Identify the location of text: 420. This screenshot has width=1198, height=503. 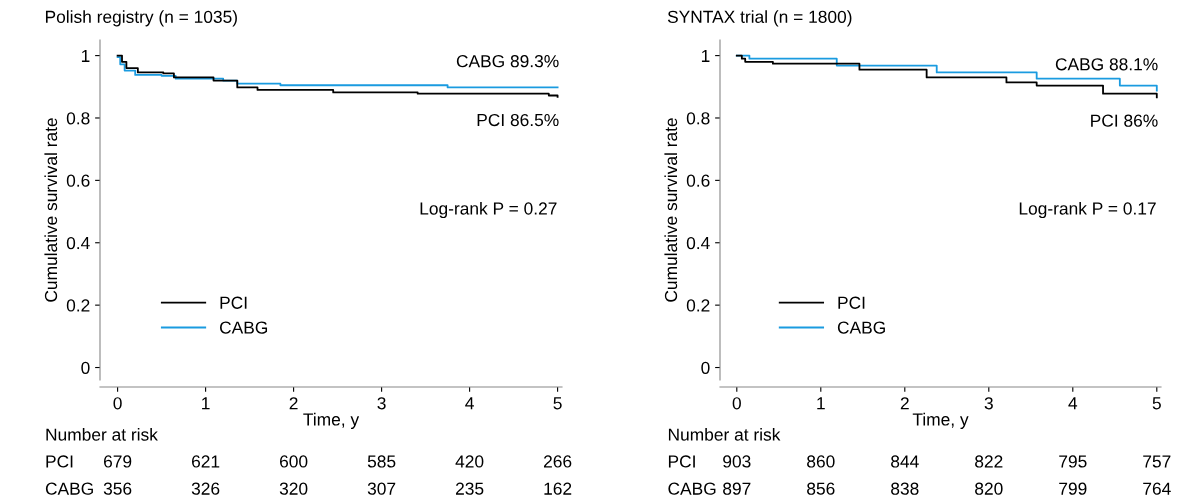
(469, 461).